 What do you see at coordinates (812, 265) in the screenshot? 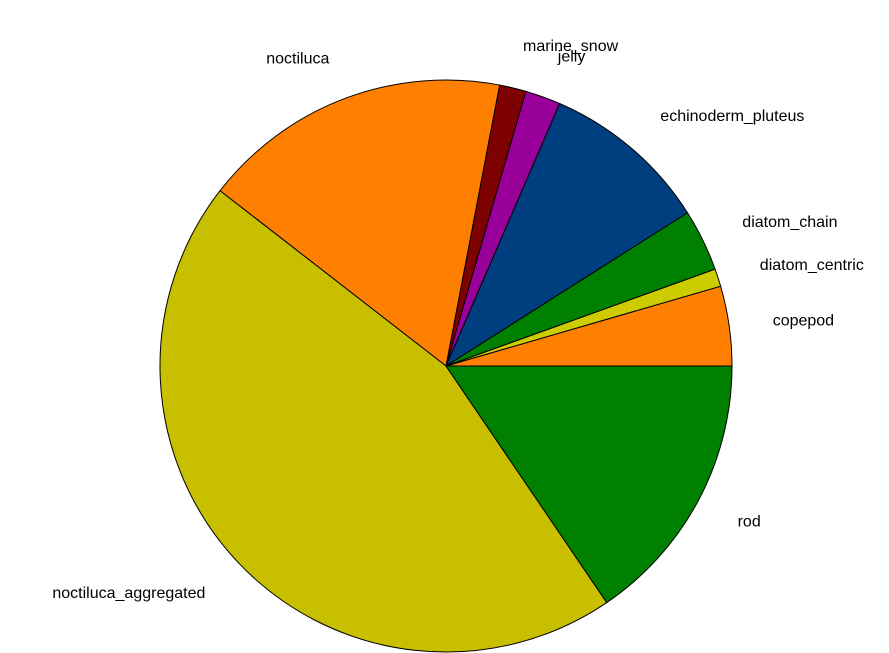
I see `slice-label-diatom-centric: diatom_centric` at bounding box center [812, 265].